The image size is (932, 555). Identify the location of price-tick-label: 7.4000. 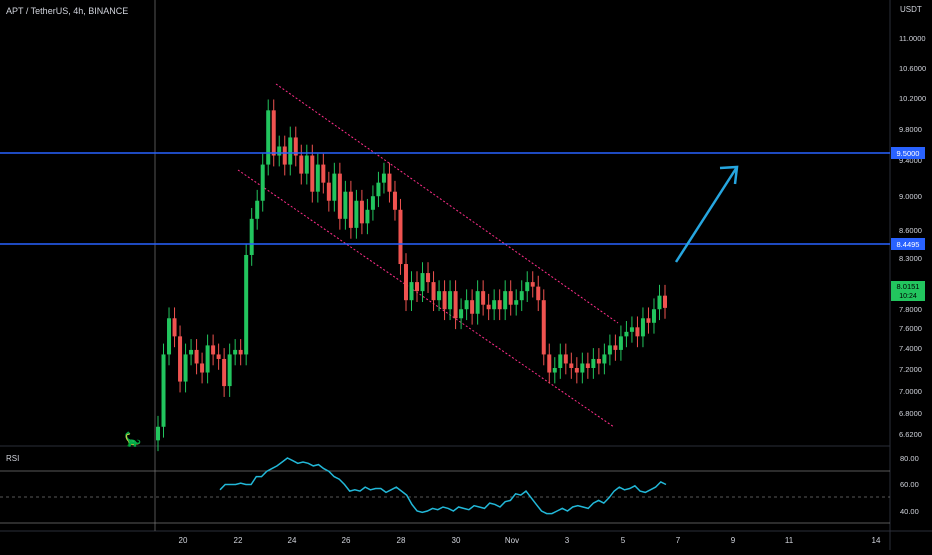
(910, 348).